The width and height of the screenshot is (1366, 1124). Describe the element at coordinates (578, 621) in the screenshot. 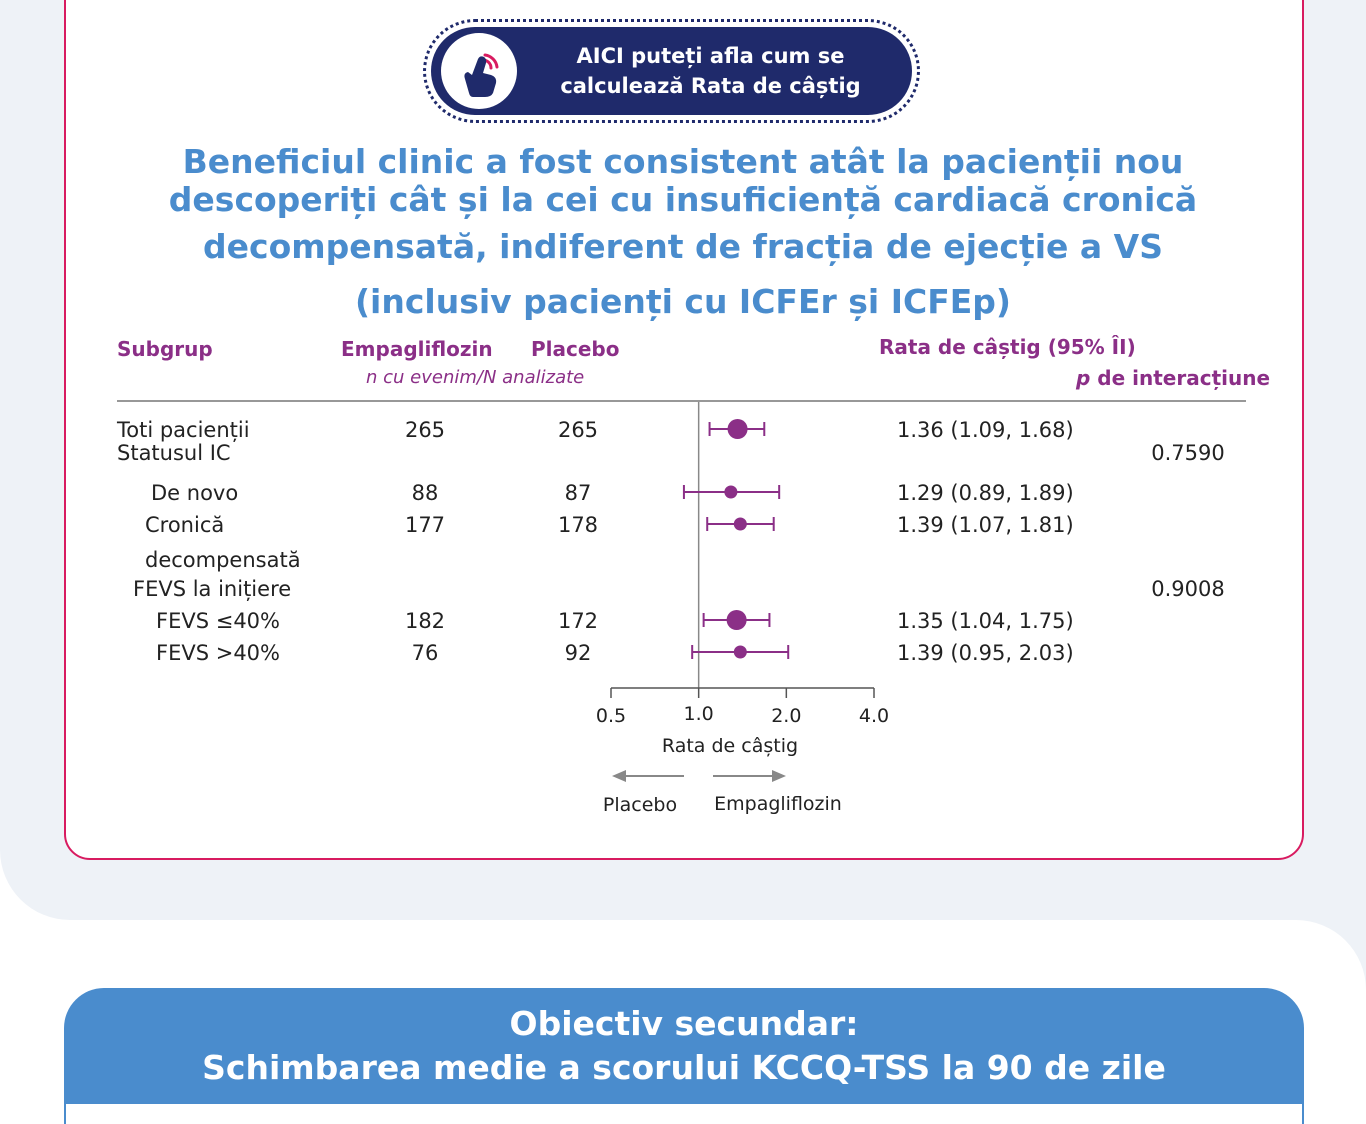

I see `placebo-count: 172` at that location.